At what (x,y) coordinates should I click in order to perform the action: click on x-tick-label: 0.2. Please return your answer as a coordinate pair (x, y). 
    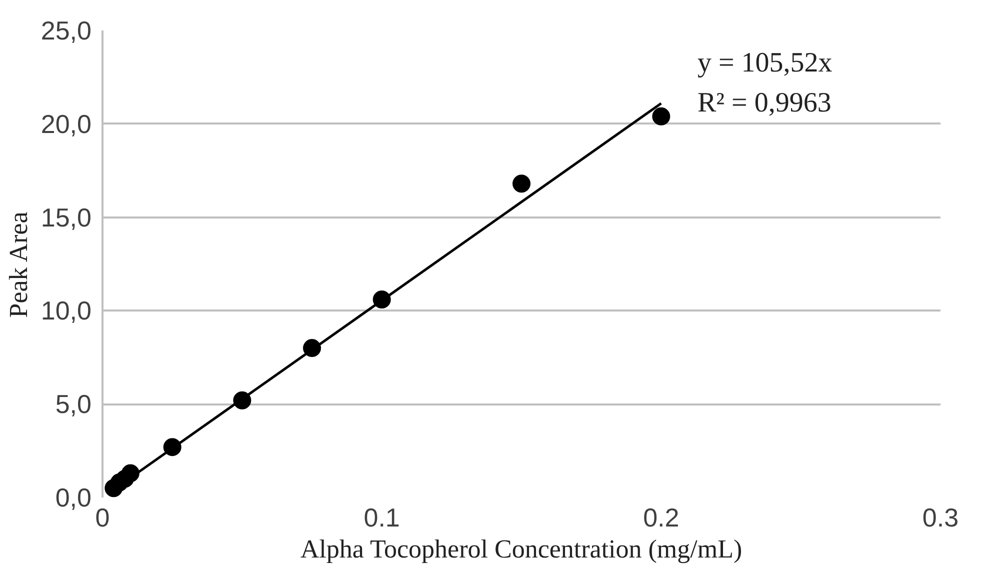
    Looking at the image, I should click on (661, 517).